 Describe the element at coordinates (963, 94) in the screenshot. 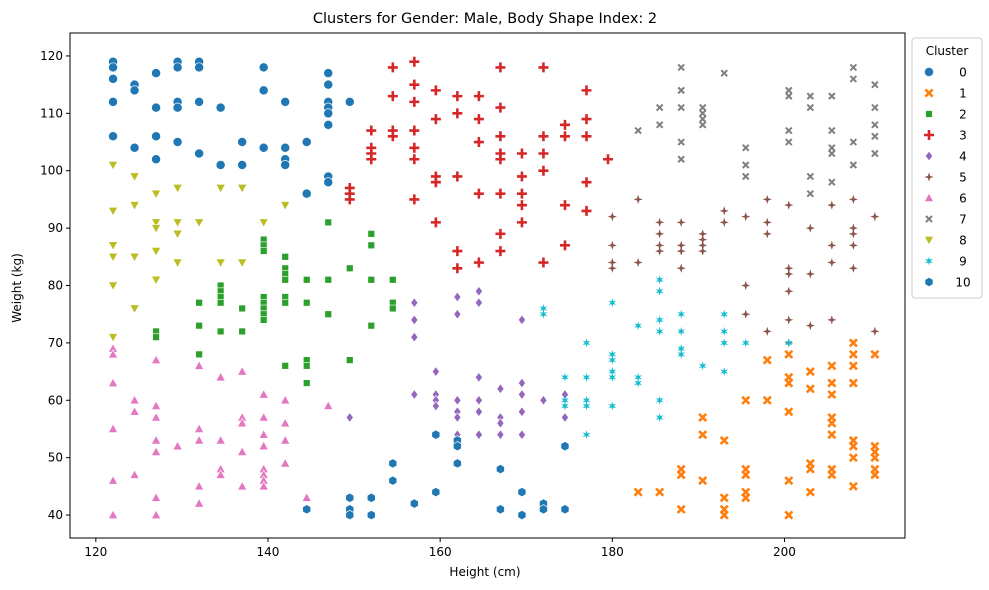

I see `legend-label: 1` at that location.